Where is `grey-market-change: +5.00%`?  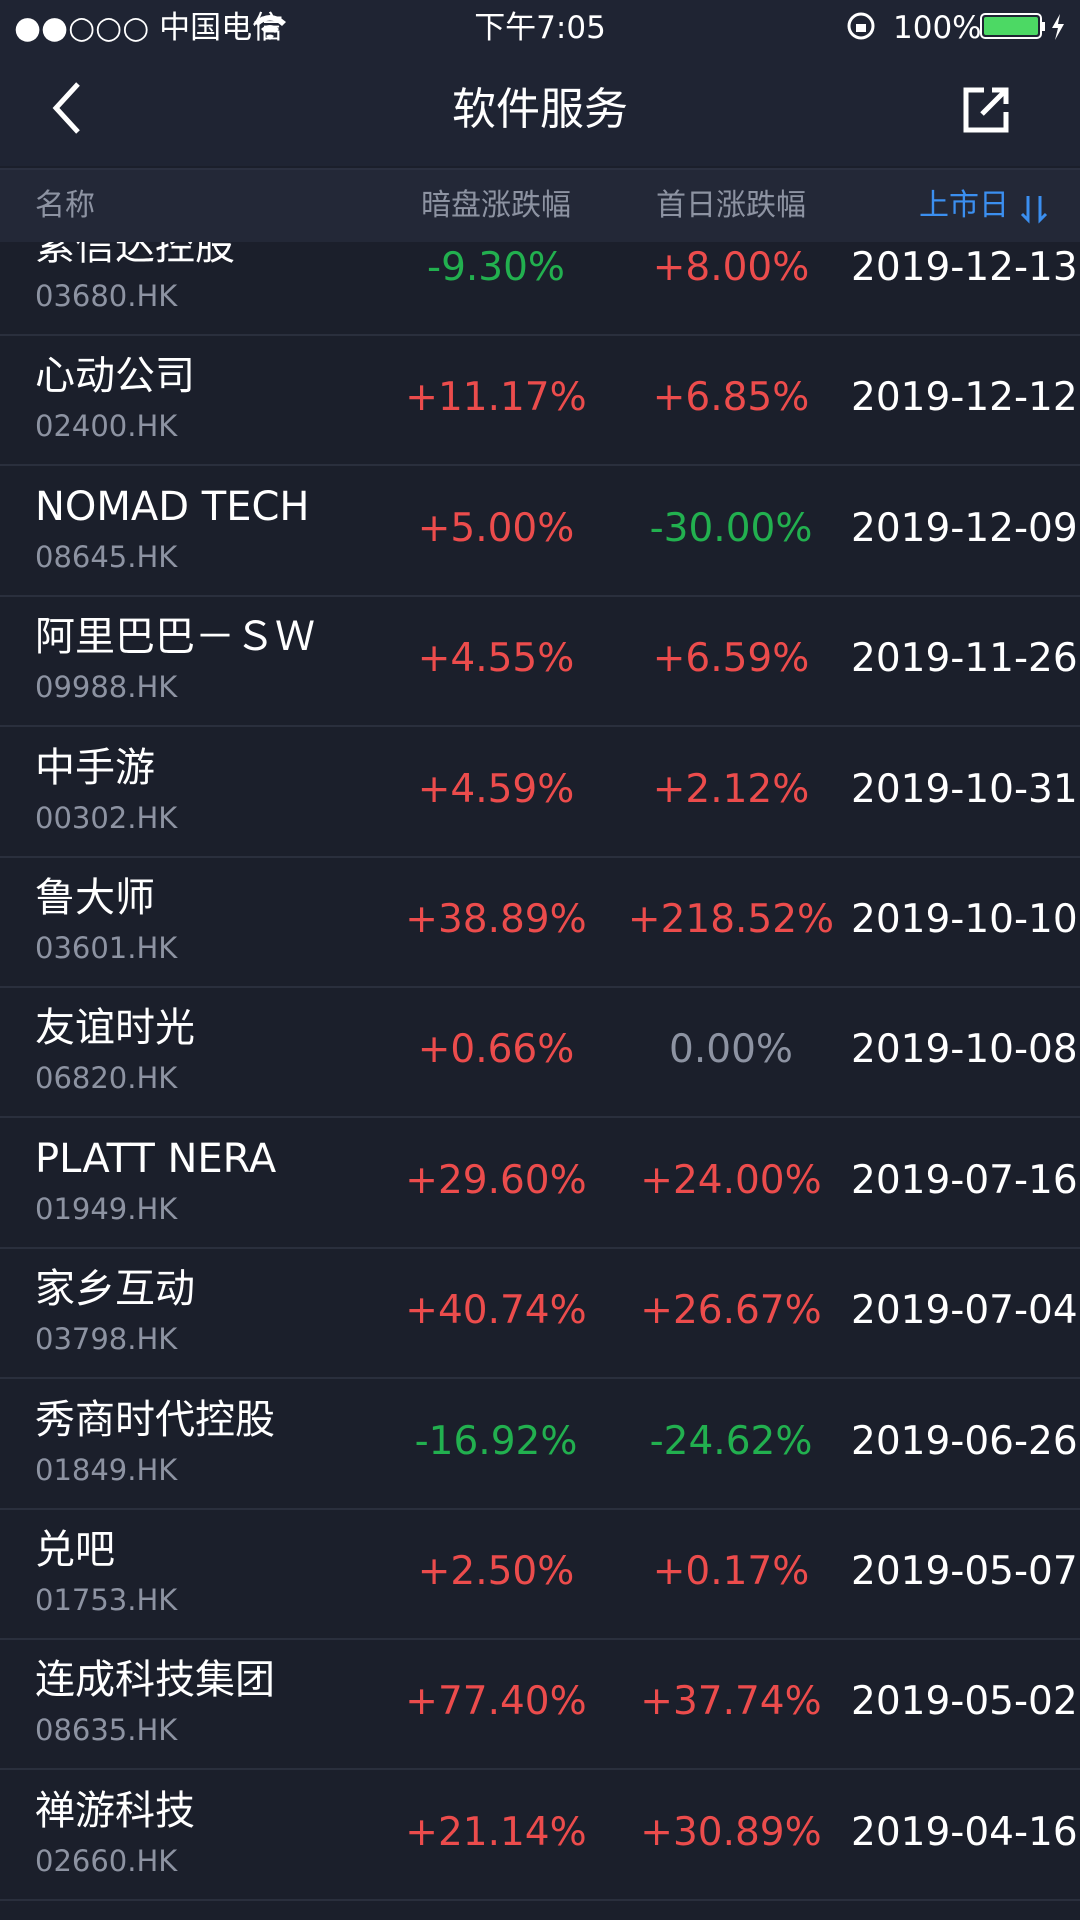 grey-market-change: +5.00% is located at coordinates (496, 528).